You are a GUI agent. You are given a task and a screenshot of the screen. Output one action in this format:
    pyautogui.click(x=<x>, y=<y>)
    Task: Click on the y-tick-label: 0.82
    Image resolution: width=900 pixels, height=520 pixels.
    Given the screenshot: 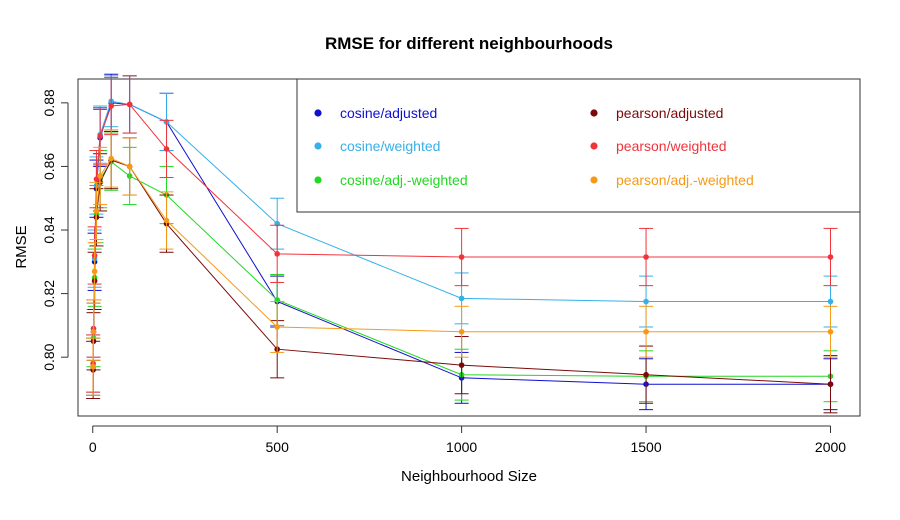 What is the action you would take?
    pyautogui.click(x=49, y=293)
    